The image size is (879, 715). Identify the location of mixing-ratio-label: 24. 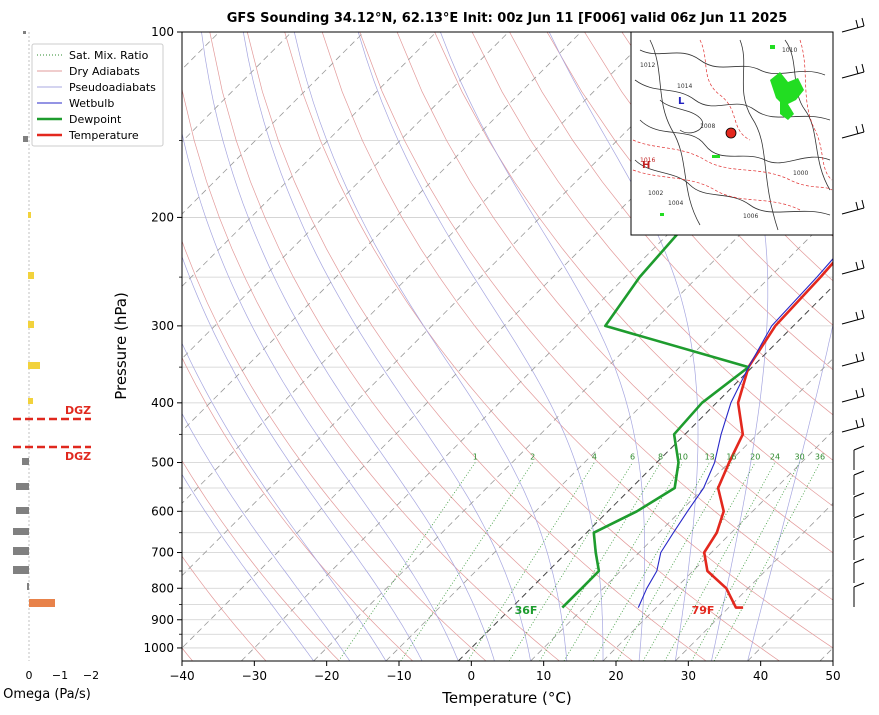
(775, 457).